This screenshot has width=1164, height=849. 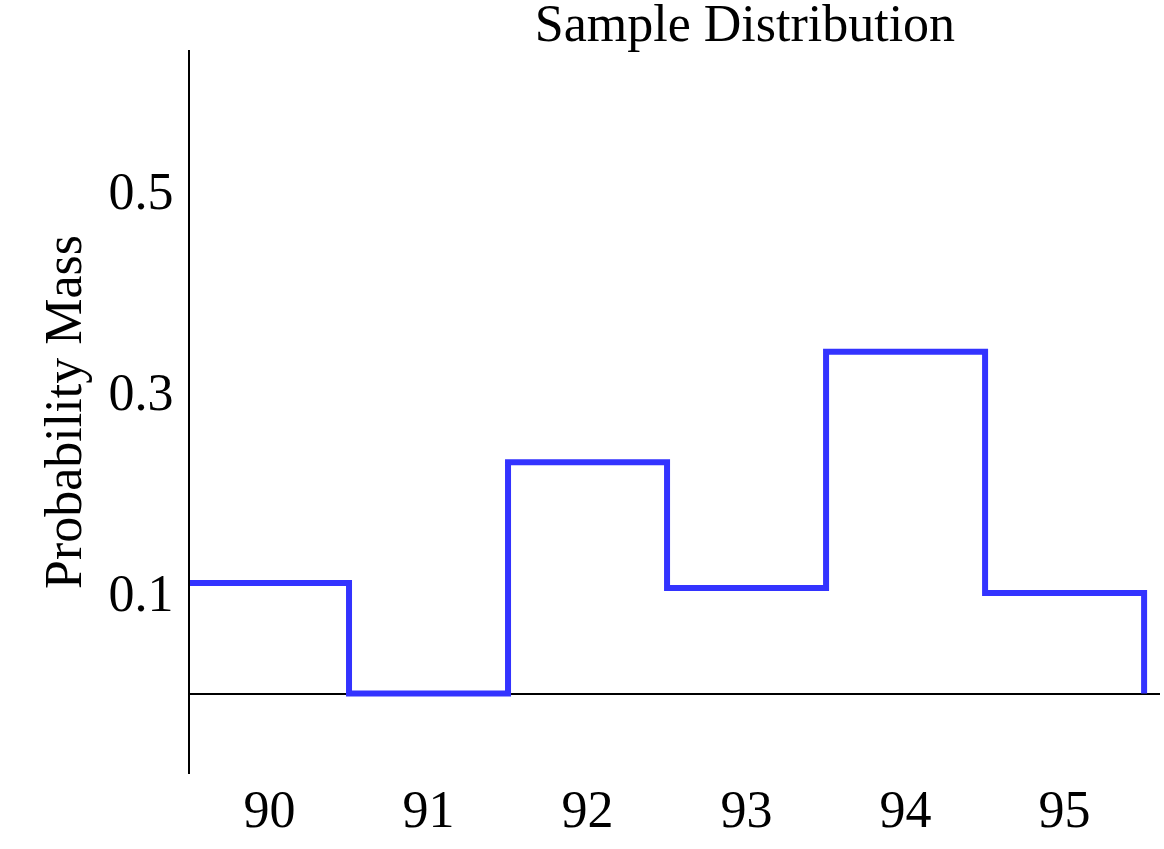 What do you see at coordinates (746, 809) in the screenshot?
I see `x-tick-label: 93` at bounding box center [746, 809].